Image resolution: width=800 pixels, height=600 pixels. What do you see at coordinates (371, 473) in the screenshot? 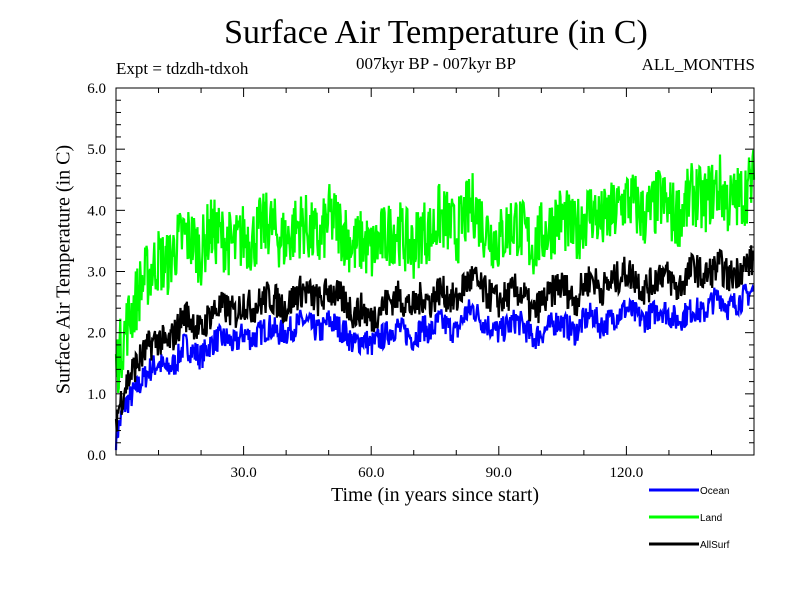
I see `x-tick-label: 60.0` at bounding box center [371, 473].